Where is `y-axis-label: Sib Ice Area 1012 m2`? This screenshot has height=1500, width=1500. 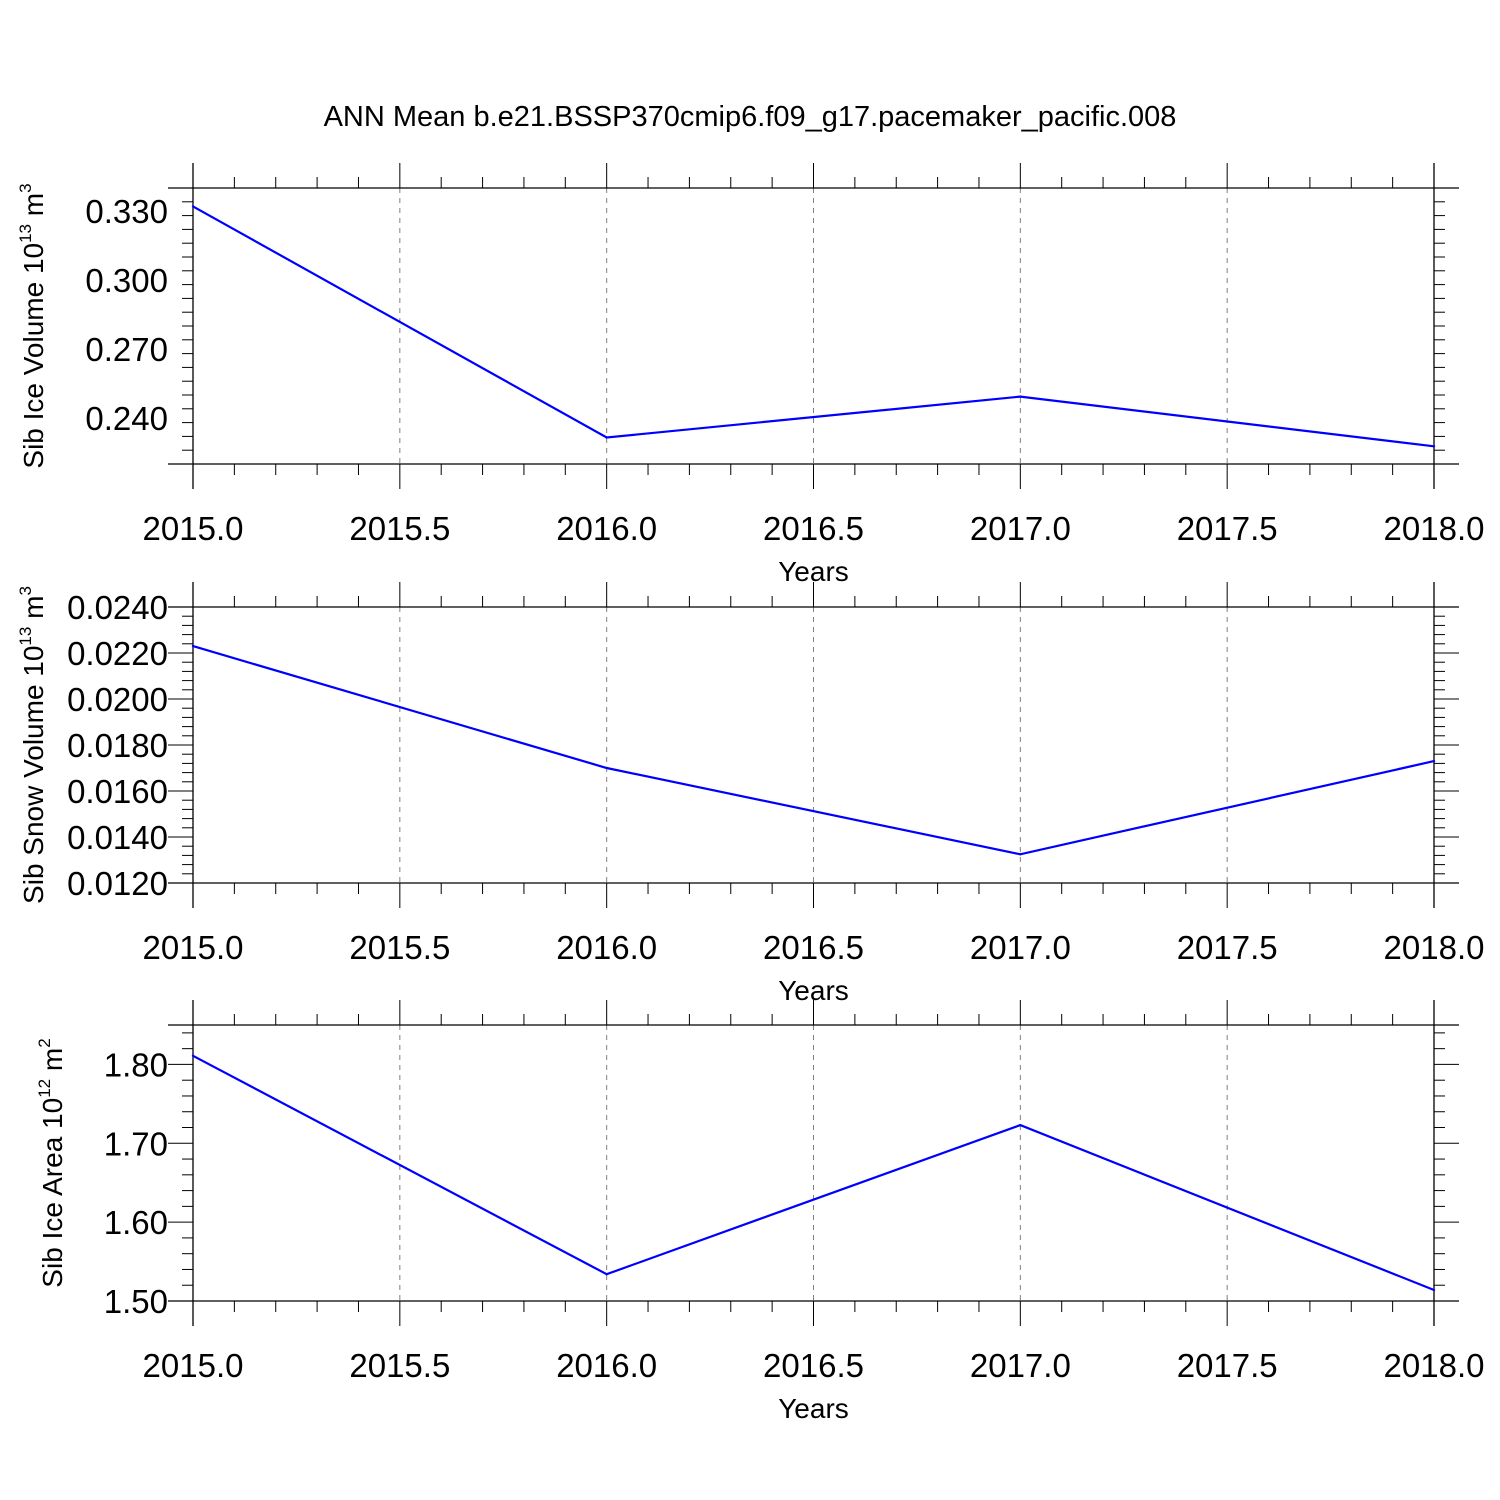 y-axis-label: Sib Ice Area 1012 m2 is located at coordinates (51, 1162).